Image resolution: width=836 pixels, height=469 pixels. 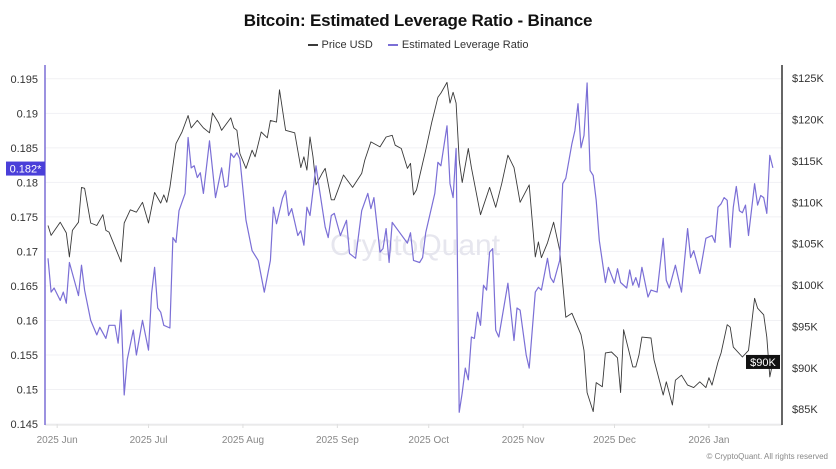 I want to click on left-current-value-label: 0.182*, so click(x=26, y=170).